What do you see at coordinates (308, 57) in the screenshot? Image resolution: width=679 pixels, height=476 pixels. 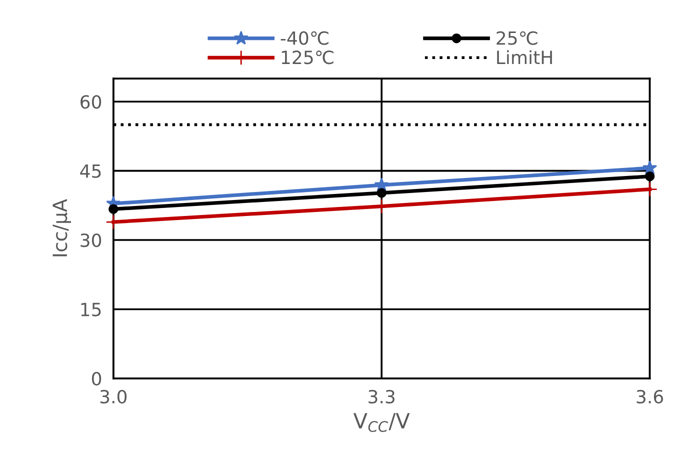 I see `legend-label: 125℃` at bounding box center [308, 57].